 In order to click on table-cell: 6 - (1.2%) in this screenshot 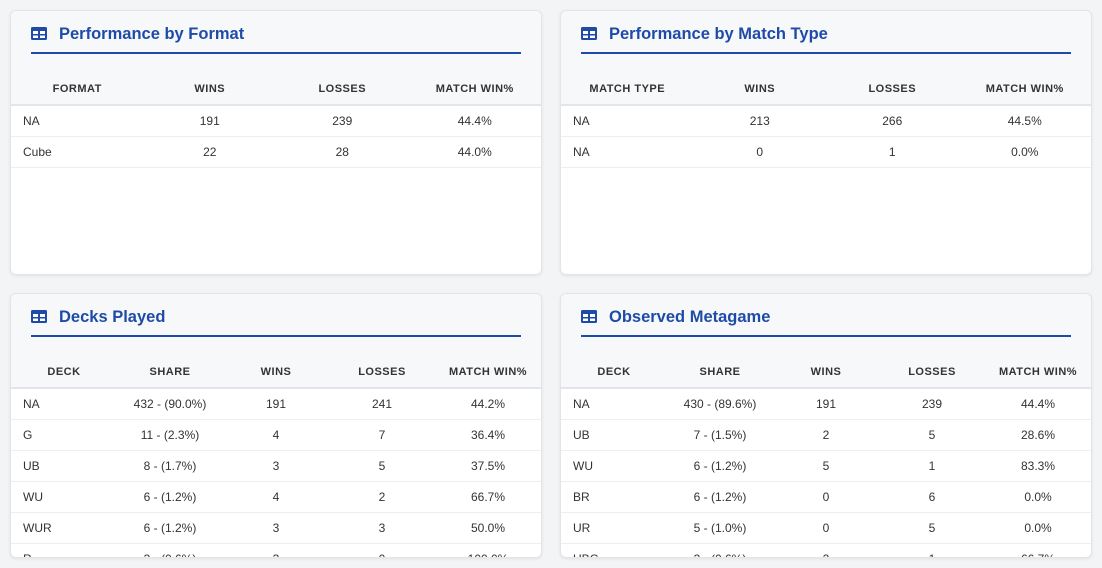, I will do `click(720, 466)`.